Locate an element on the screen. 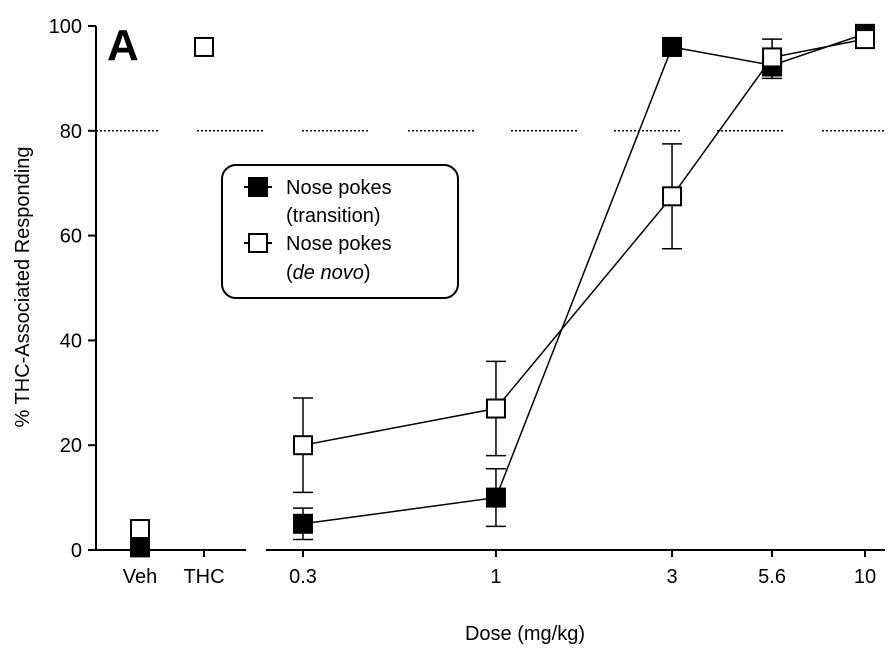  x-tick-label-thc: THC is located at coordinates (203, 577).